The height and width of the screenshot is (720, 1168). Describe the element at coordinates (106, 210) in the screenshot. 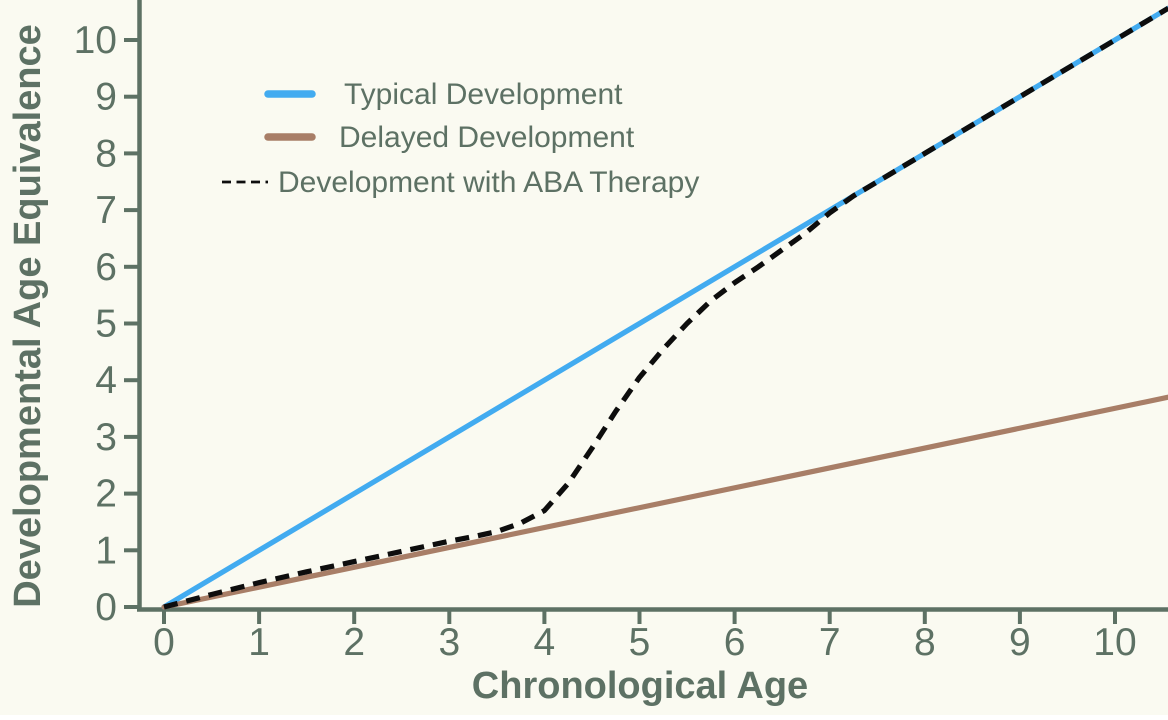

I see `y-tick-label: 7` at that location.